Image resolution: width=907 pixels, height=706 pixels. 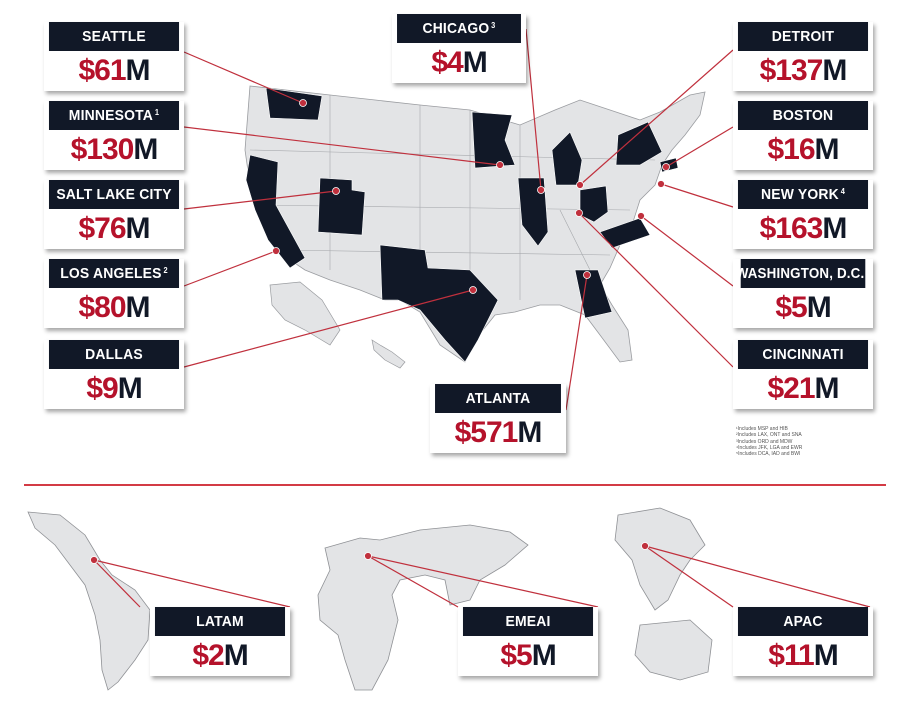 What do you see at coordinates (645, 546) in the screenshot?
I see `apac-location-dot` at bounding box center [645, 546].